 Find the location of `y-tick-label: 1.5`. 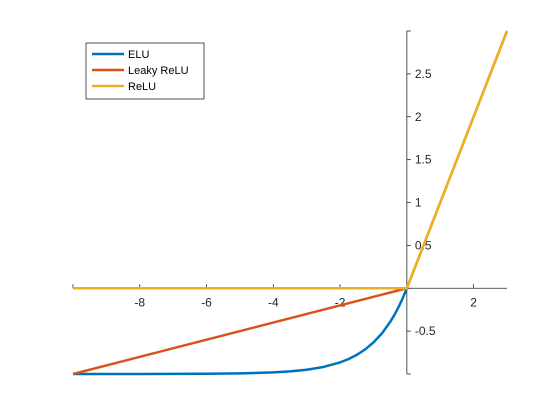

y-tick-label: 1.5 is located at coordinates (423, 160).